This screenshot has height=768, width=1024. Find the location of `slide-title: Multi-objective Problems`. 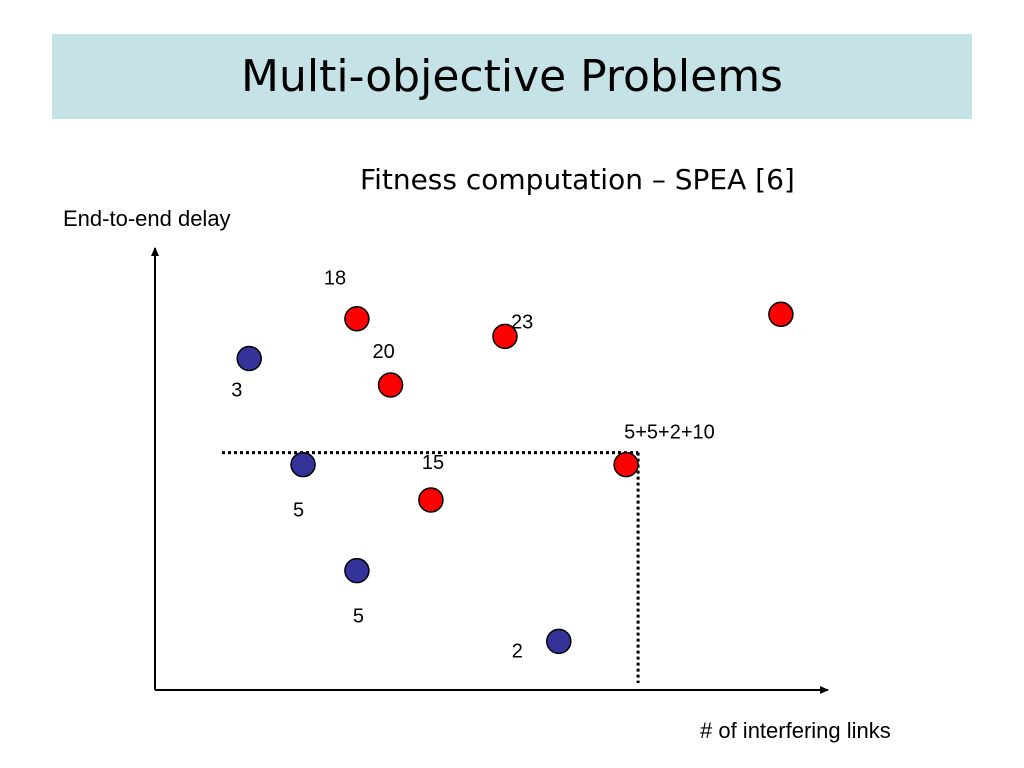

slide-title: Multi-objective Problems is located at coordinates (512, 76).